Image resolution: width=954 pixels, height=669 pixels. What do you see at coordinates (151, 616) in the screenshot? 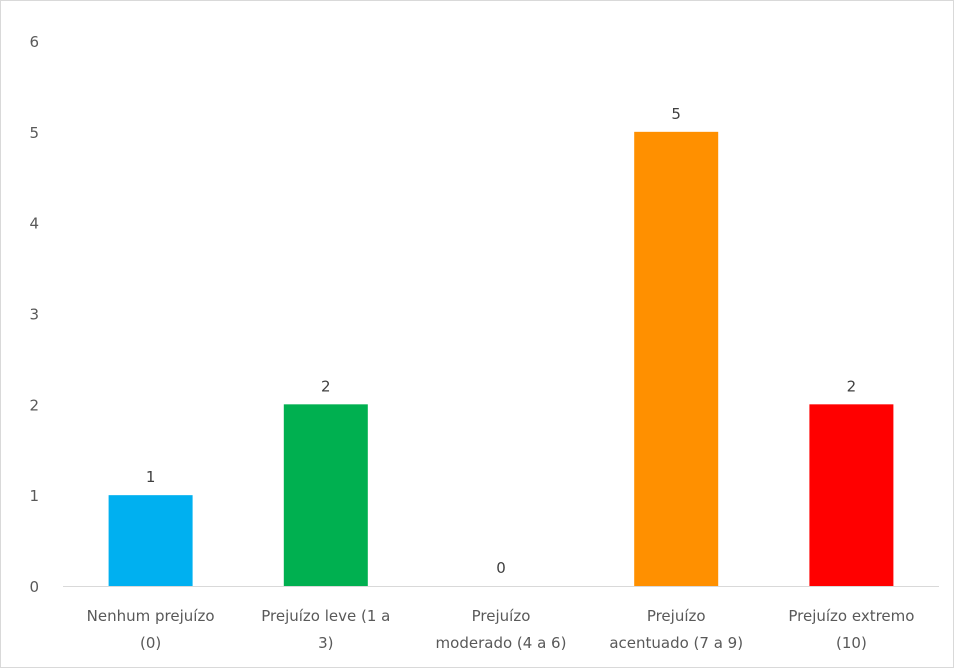
I see `x-category-label: Nenhum prejuízo` at bounding box center [151, 616].